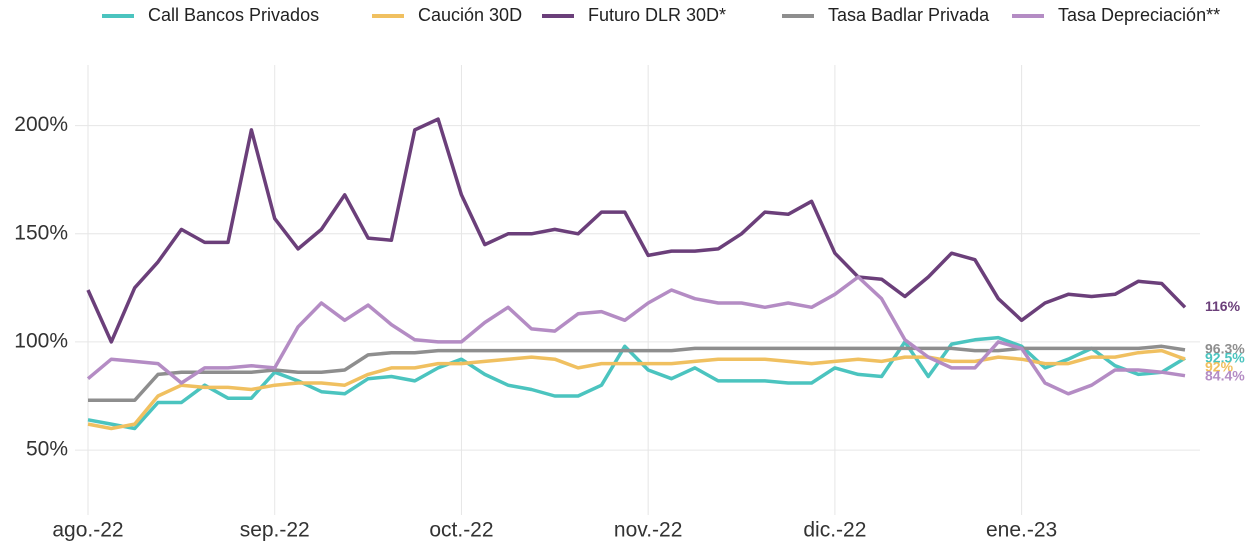 The width and height of the screenshot is (1254, 545). I want to click on x-tick-label: sep.-22, so click(275, 530).